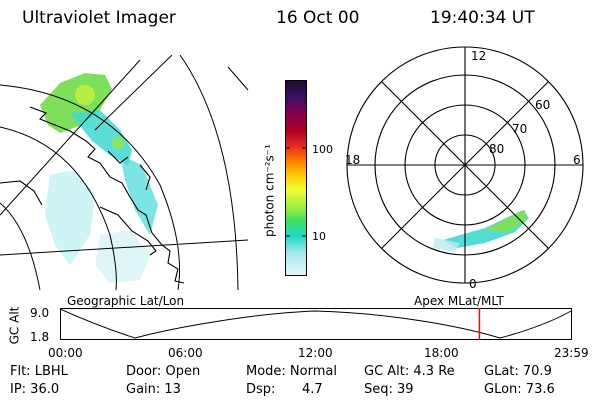 The width and height of the screenshot is (600, 400). What do you see at coordinates (389, 389) in the screenshot?
I see `seq-status: Seq: 39` at bounding box center [389, 389].